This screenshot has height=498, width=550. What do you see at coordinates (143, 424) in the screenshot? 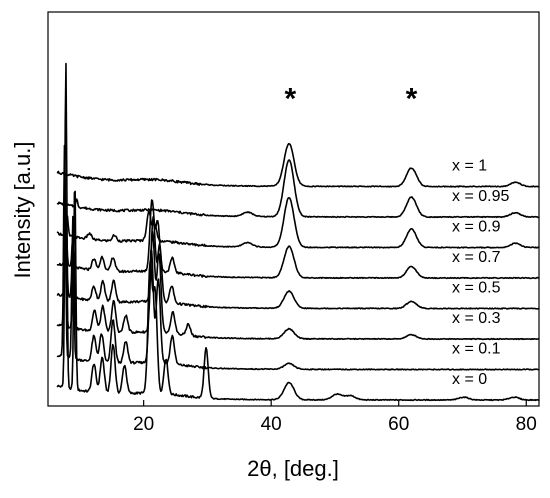
I see `x-tick-label-20: 20` at bounding box center [143, 424].